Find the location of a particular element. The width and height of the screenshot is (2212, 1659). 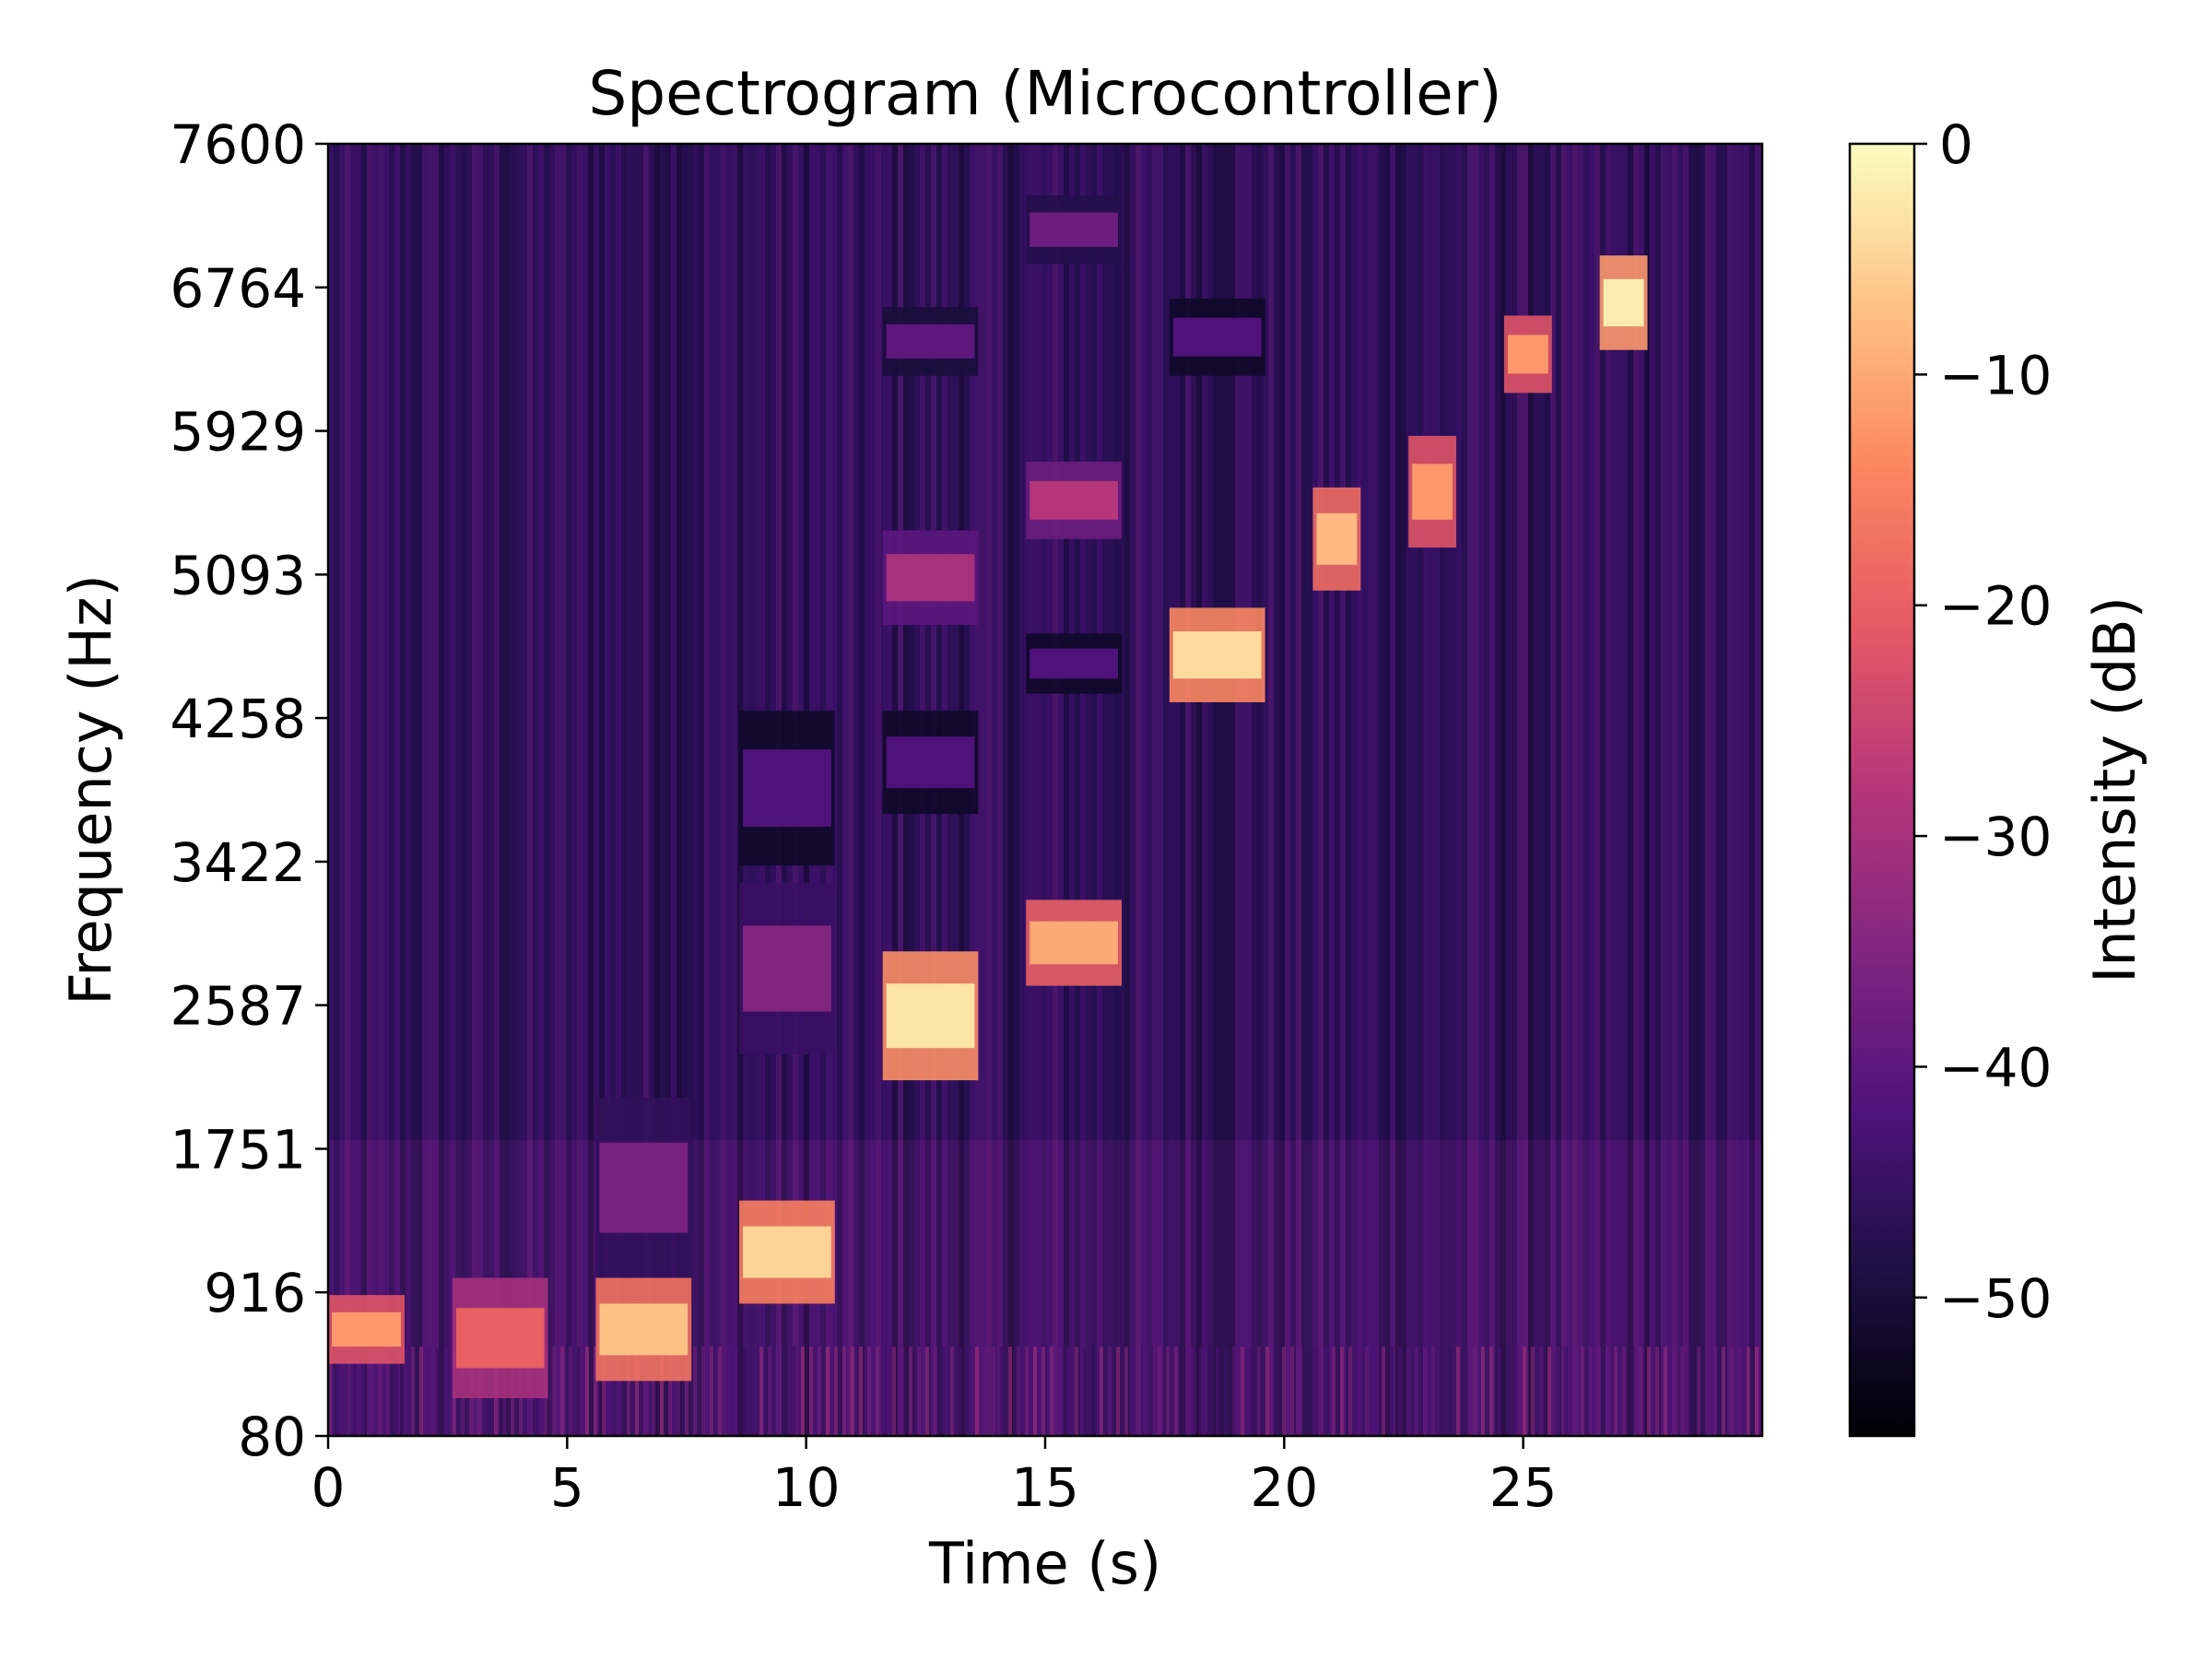

y-tick-label: 1751 is located at coordinates (238, 1149).